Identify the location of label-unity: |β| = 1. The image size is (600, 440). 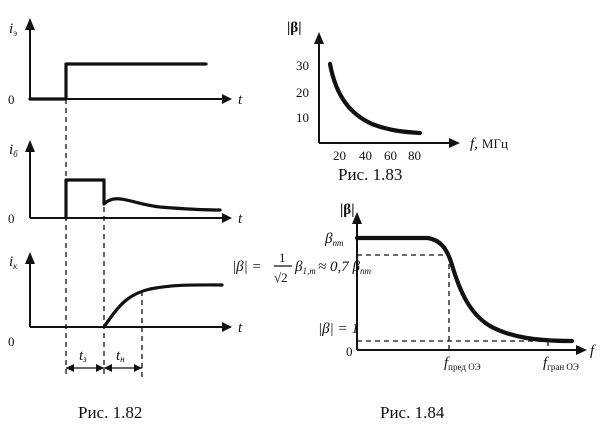
(338, 329).